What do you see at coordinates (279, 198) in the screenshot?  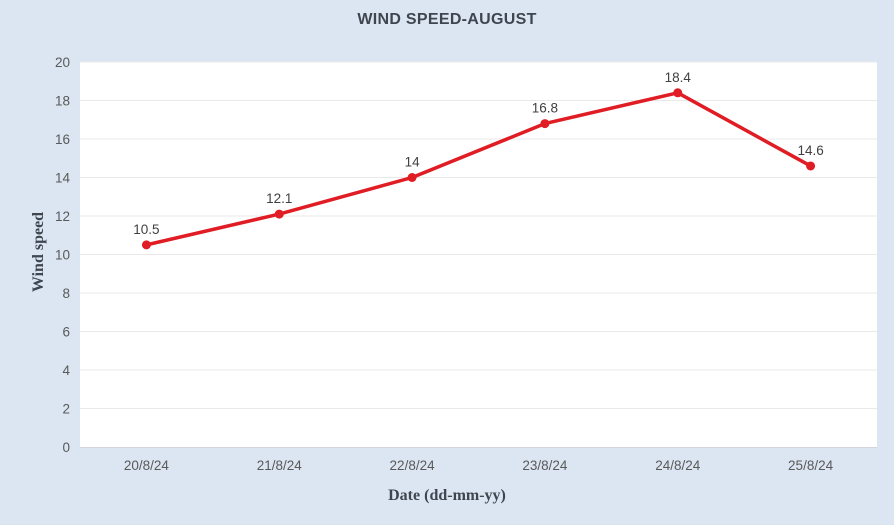 I see `data-label: 12.1` at bounding box center [279, 198].